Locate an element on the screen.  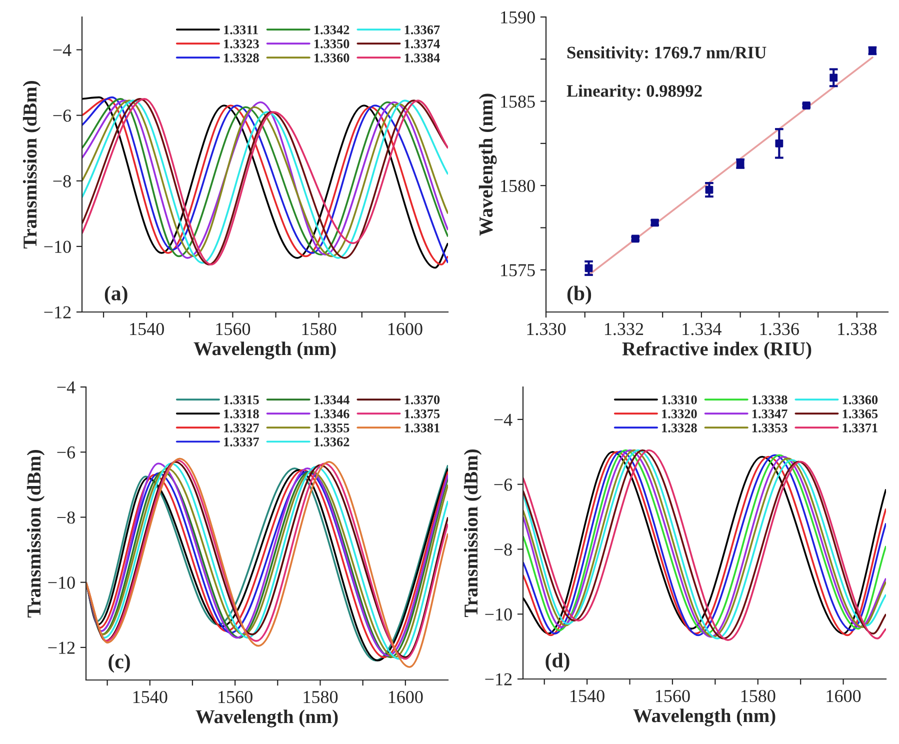
annotation: (b) is located at coordinates (579, 295).